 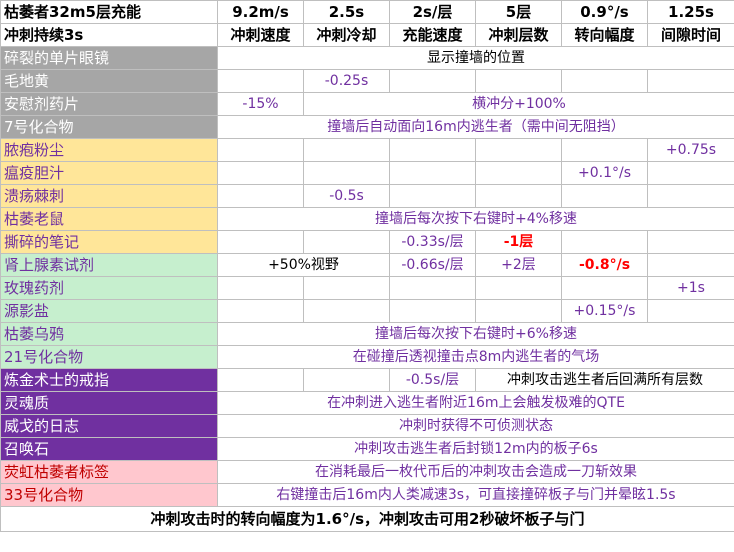 What do you see at coordinates (109, 288) in the screenshot?
I see `addon-name: 玫瑰药剂` at bounding box center [109, 288].